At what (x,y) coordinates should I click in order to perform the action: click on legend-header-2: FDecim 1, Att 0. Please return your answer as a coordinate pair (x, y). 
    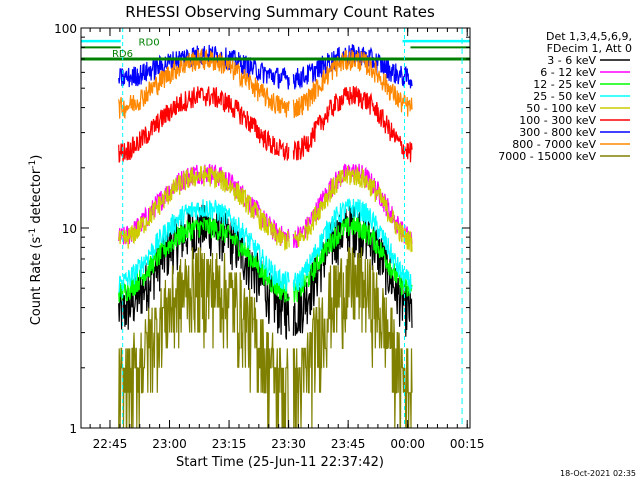
    Looking at the image, I should click on (589, 48).